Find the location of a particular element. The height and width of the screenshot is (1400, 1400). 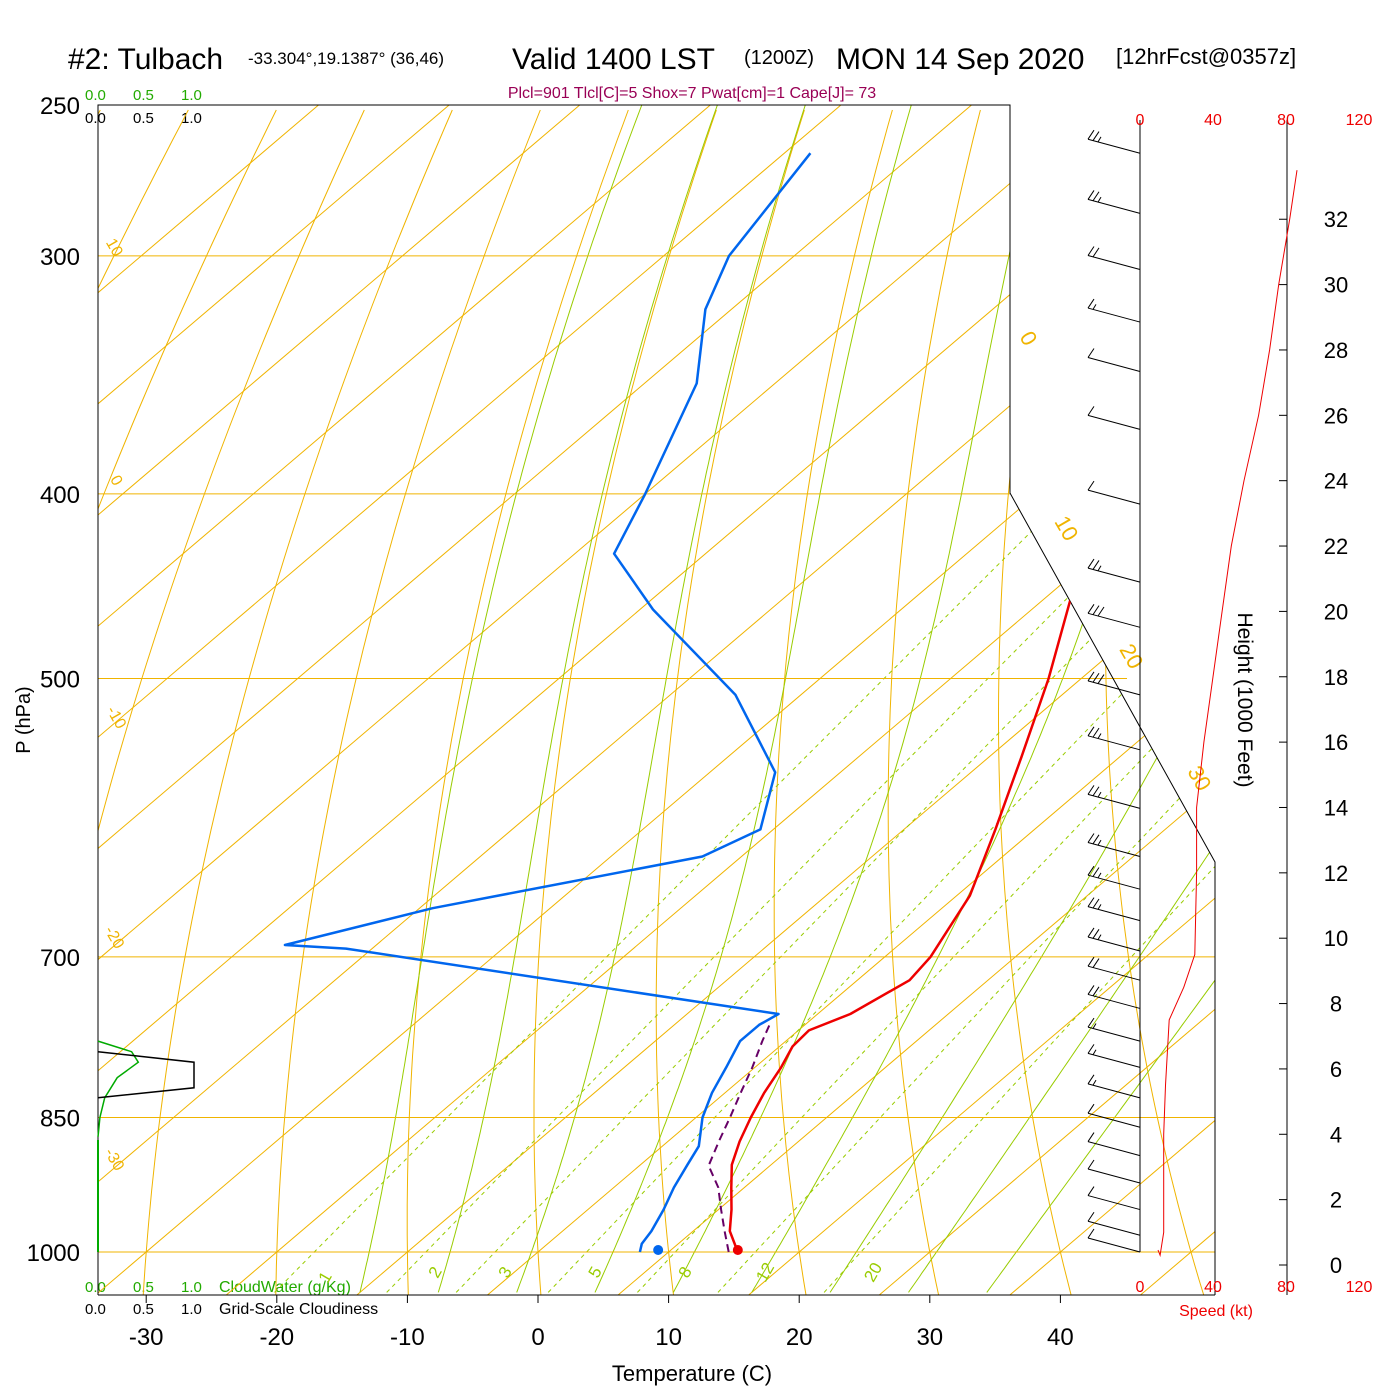

height-tick-label: 12 is located at coordinates (1336, 873).